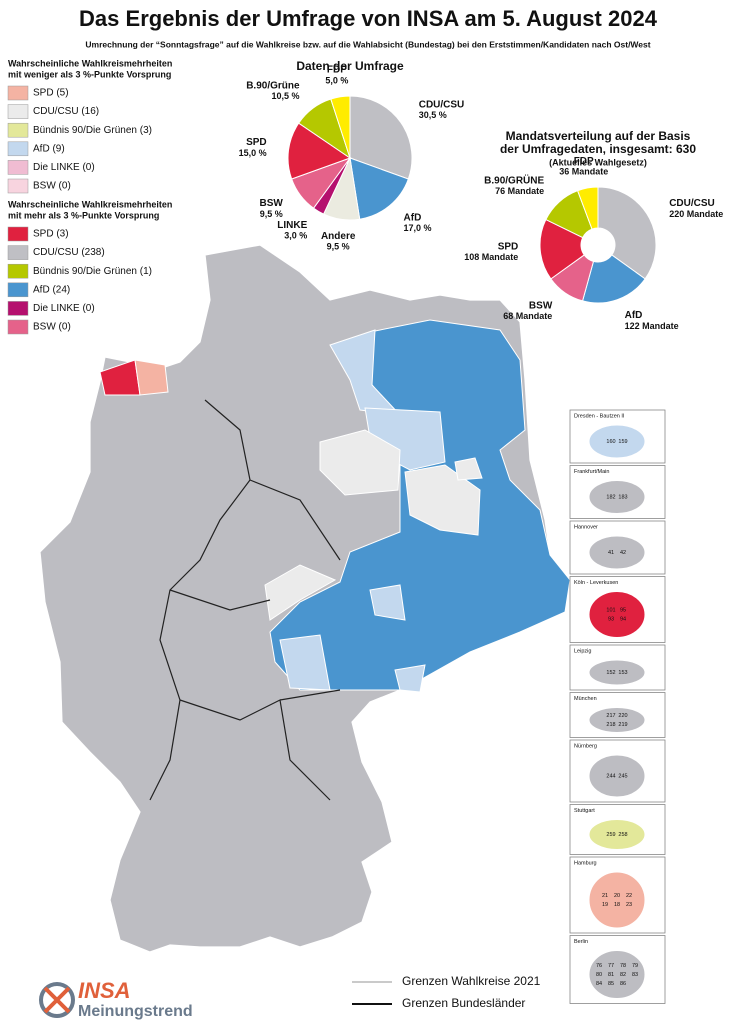  I want to click on inset-number: 76, so click(599, 966).